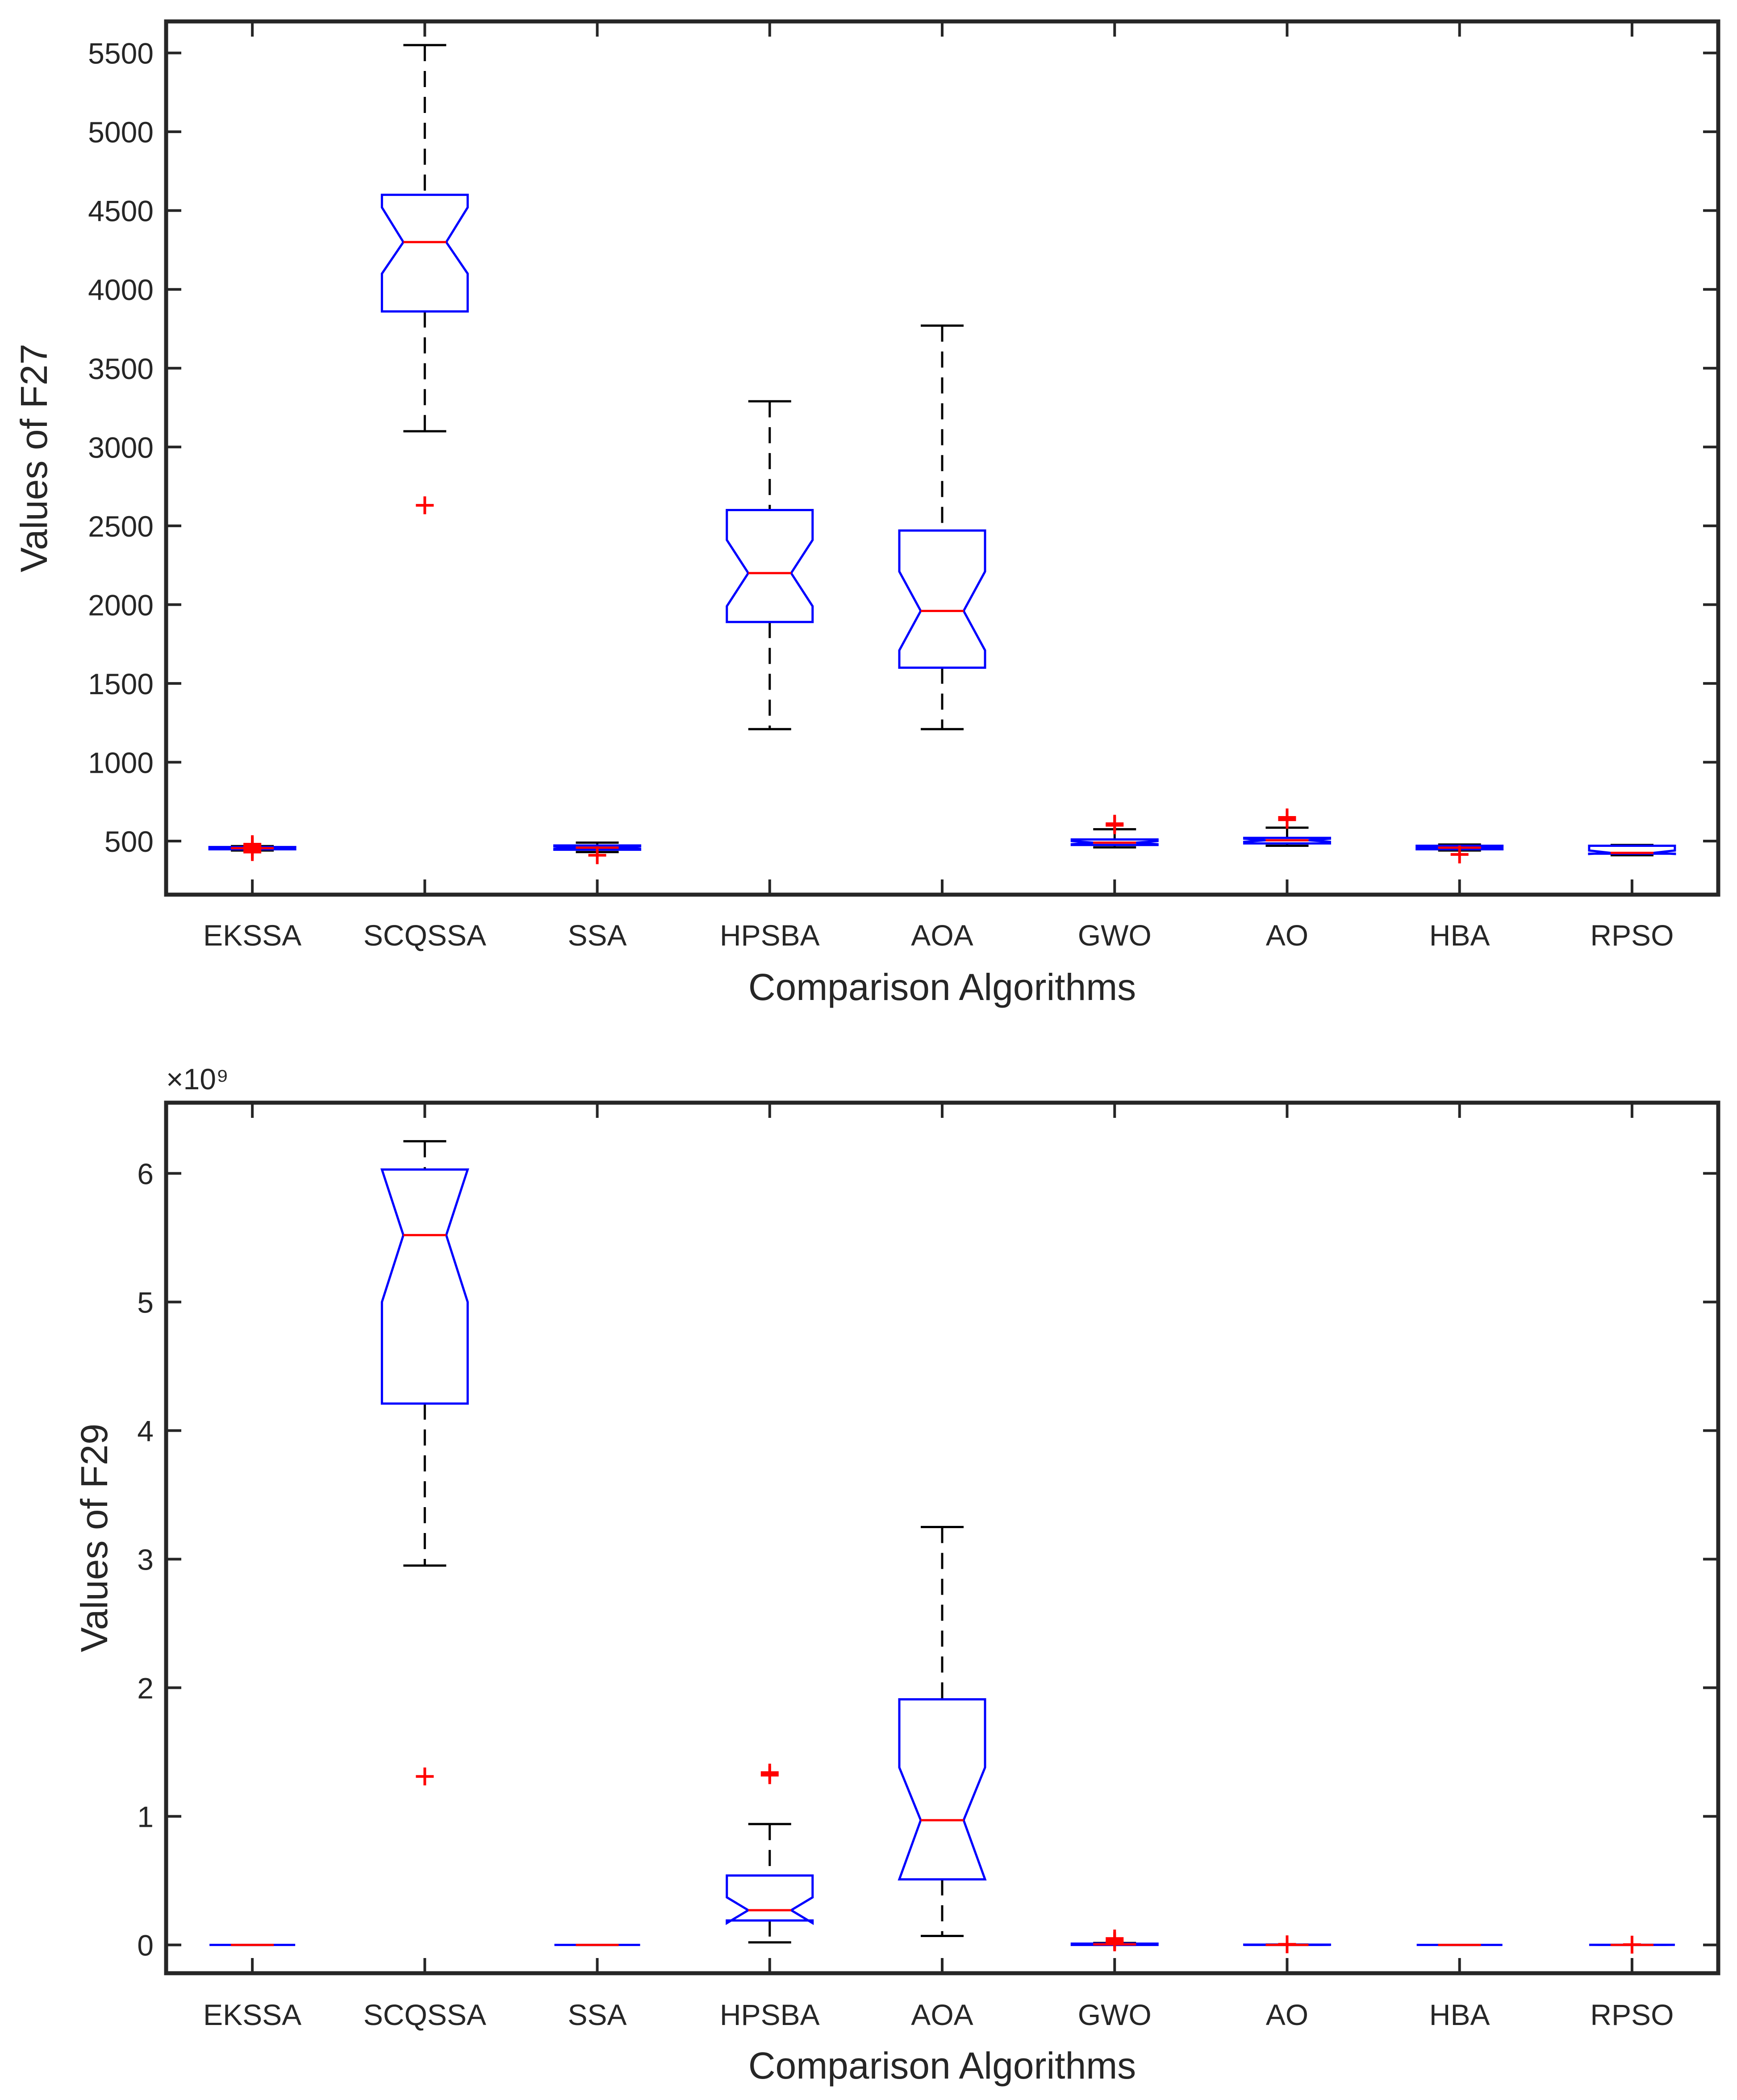 This screenshot has height=2100, width=1737. Describe the element at coordinates (121, 369) in the screenshot. I see `y-tick-label: 3500` at that location.